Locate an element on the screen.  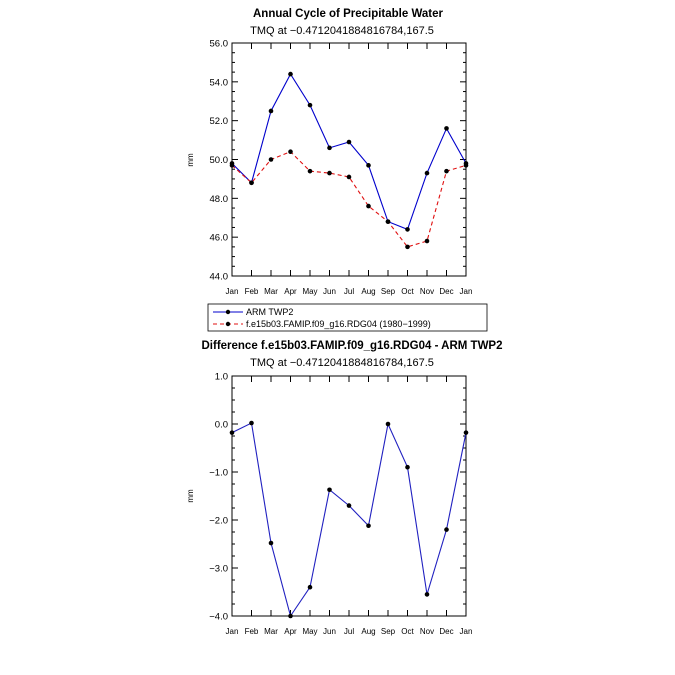
y-tick-label: 44.0 is located at coordinates (219, 277).